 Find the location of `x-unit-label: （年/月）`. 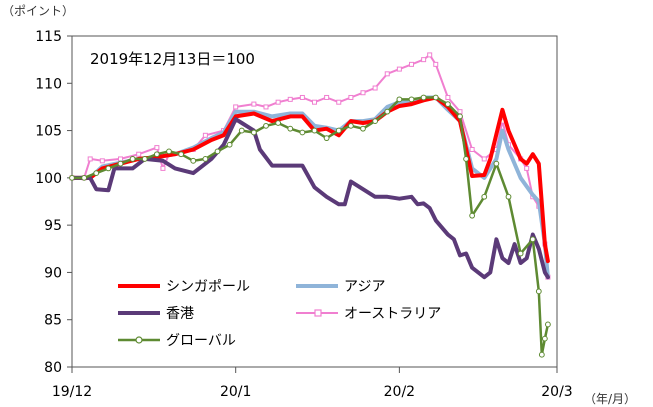

x-unit-label: （年/月） is located at coordinates (610, 399).